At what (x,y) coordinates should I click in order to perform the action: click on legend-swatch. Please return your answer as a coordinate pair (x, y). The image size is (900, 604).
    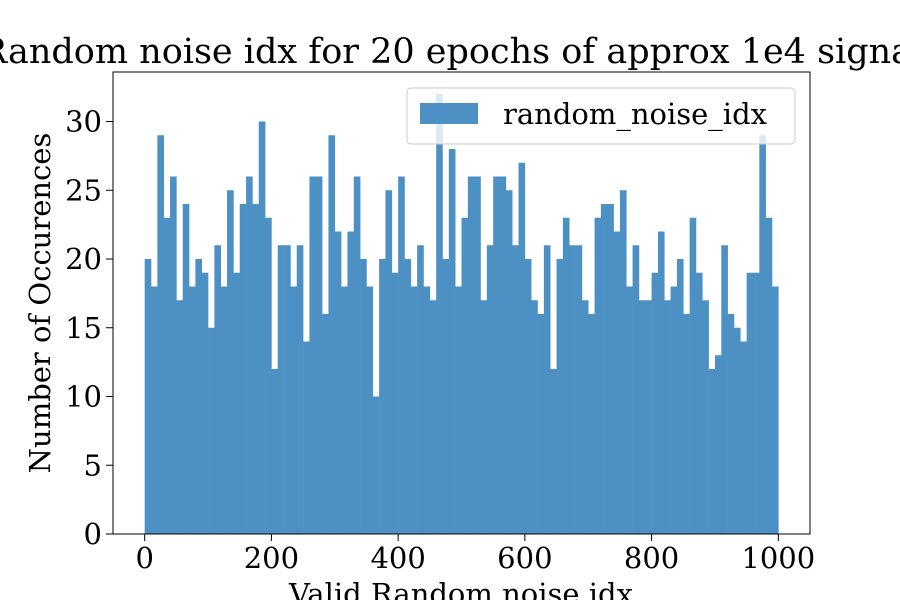
    Looking at the image, I should click on (449, 113).